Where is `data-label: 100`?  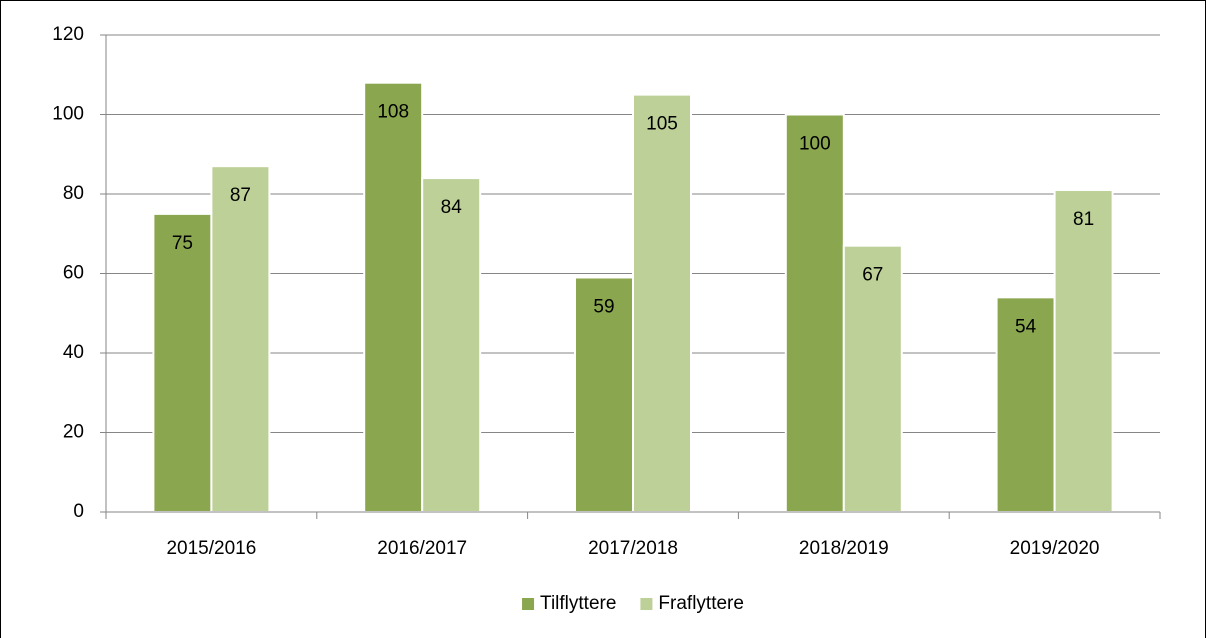
data-label: 100 is located at coordinates (815, 144).